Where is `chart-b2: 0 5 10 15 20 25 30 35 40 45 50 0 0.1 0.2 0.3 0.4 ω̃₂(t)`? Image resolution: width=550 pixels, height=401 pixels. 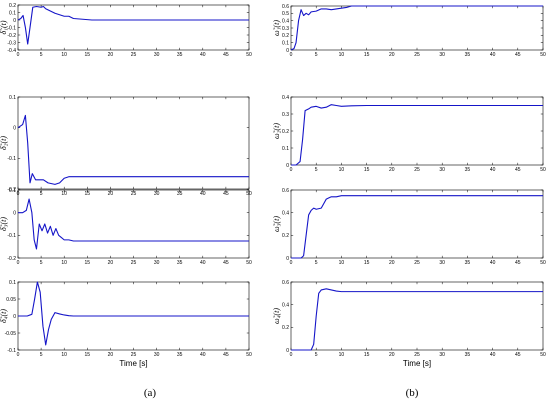
chart-b2: 0 5 10 15 20 25 30 35 40 45 50 0 0.1 0.2 0.3 0.4 ω̃₂(t) is located at coordinates (409, 134).